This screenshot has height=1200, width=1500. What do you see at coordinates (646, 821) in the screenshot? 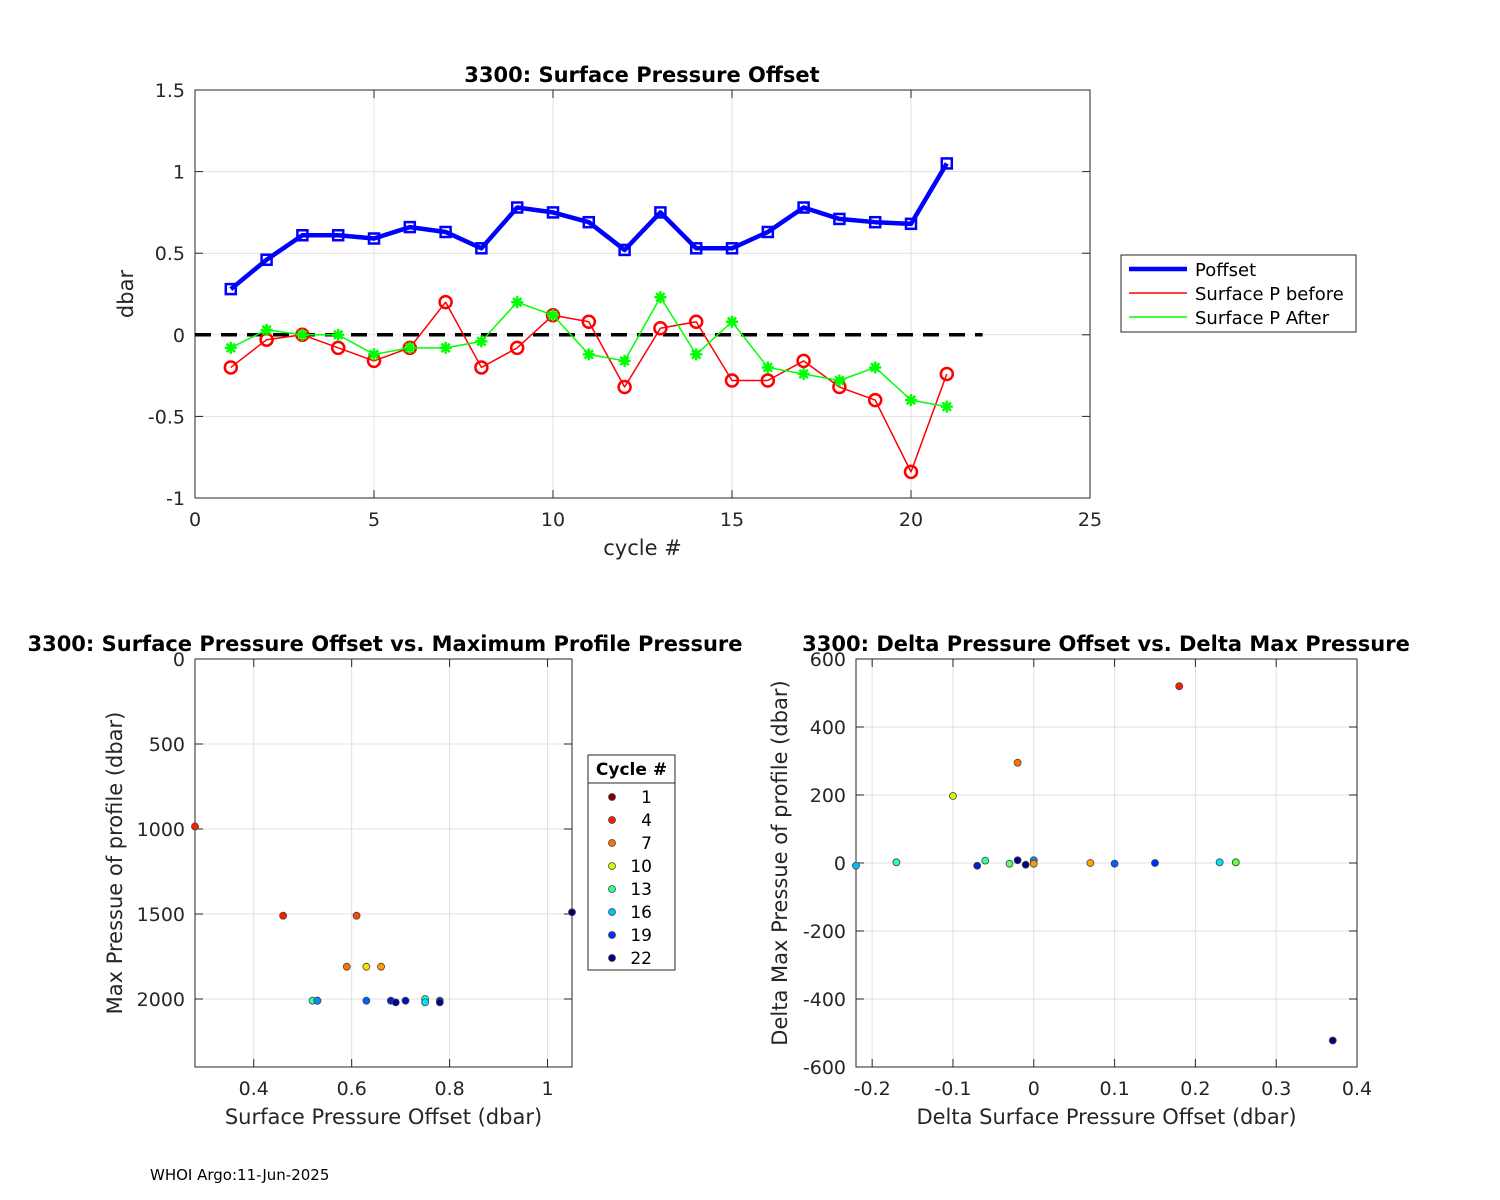
I see `legend-label: 4` at bounding box center [646, 821].